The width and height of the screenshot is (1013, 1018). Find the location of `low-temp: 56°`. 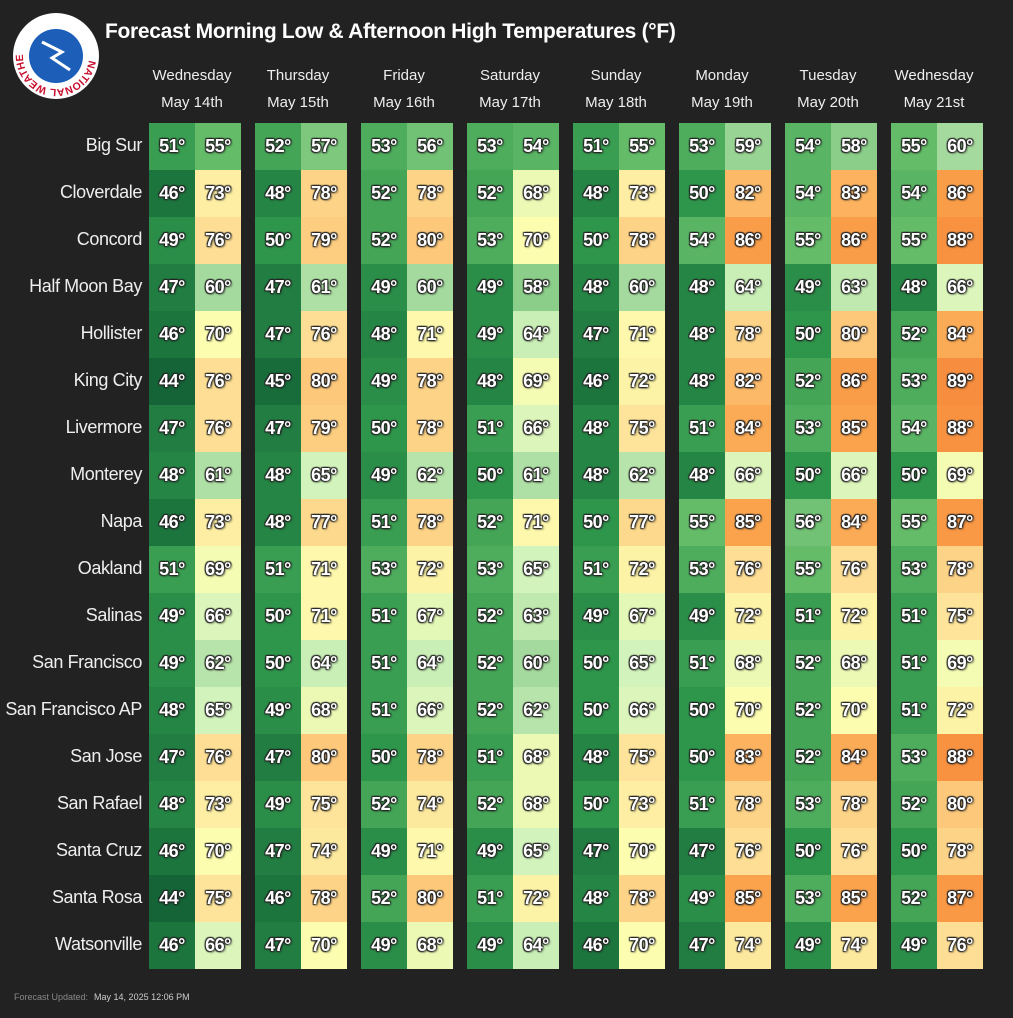

low-temp: 56° is located at coordinates (808, 522).